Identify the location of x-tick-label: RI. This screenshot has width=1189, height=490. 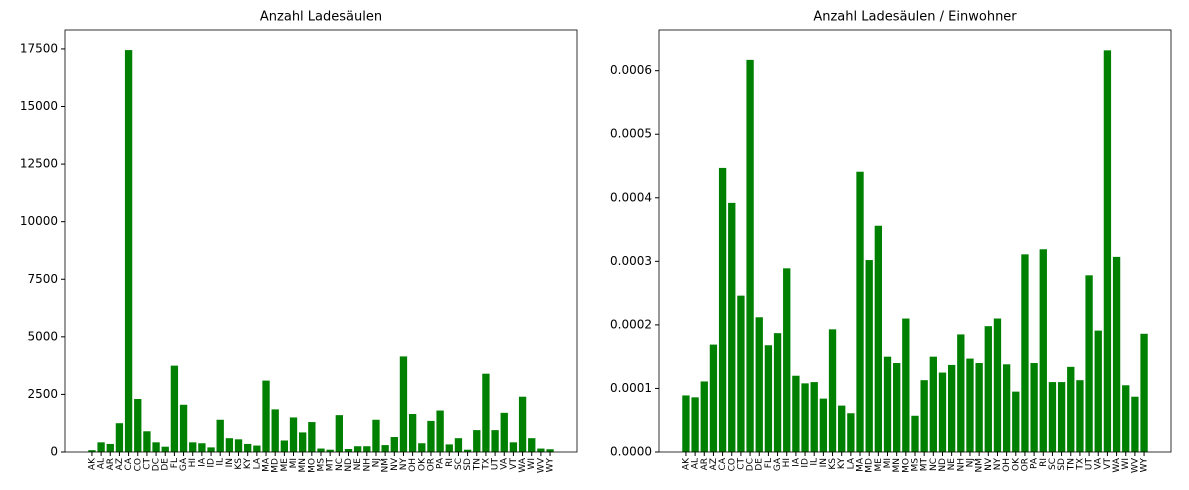
(1044, 462).